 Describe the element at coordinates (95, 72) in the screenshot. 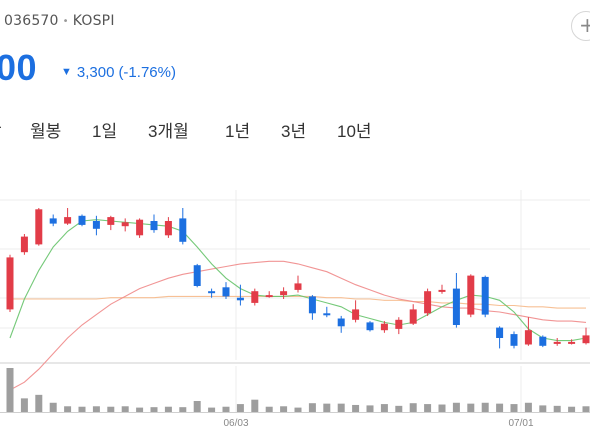

I see `change-amount: 3,300` at that location.